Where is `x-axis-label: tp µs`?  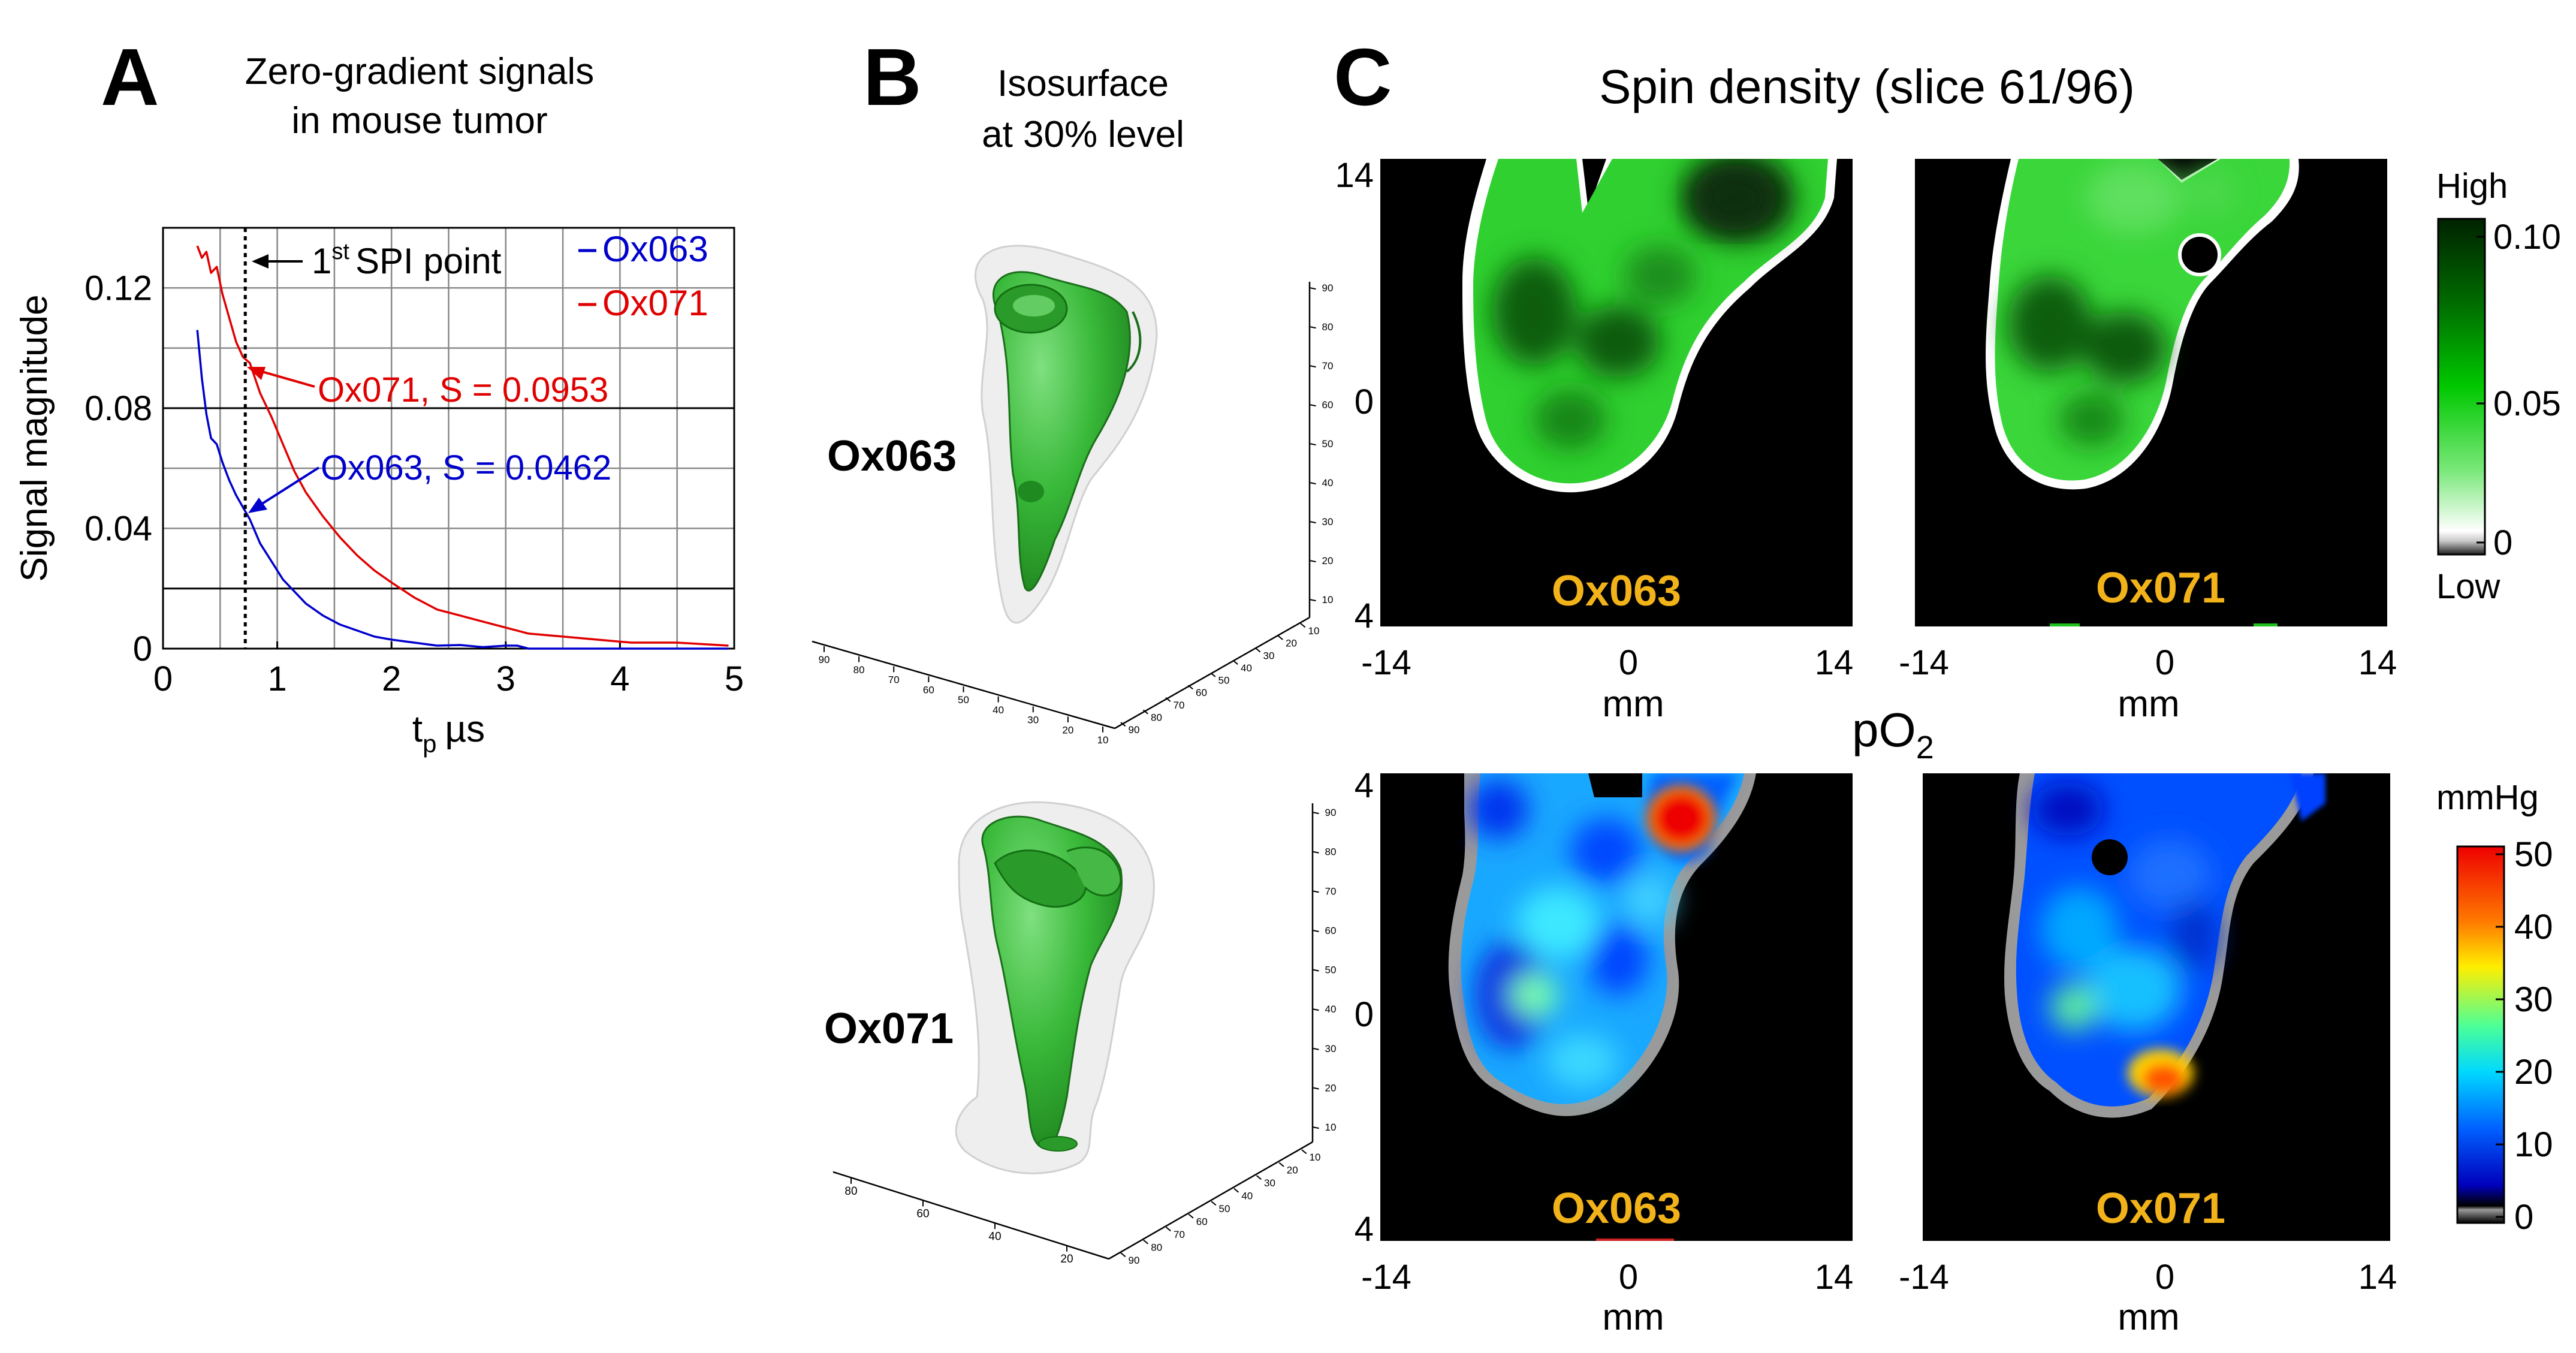
x-axis-label: tp µs is located at coordinates (449, 734).